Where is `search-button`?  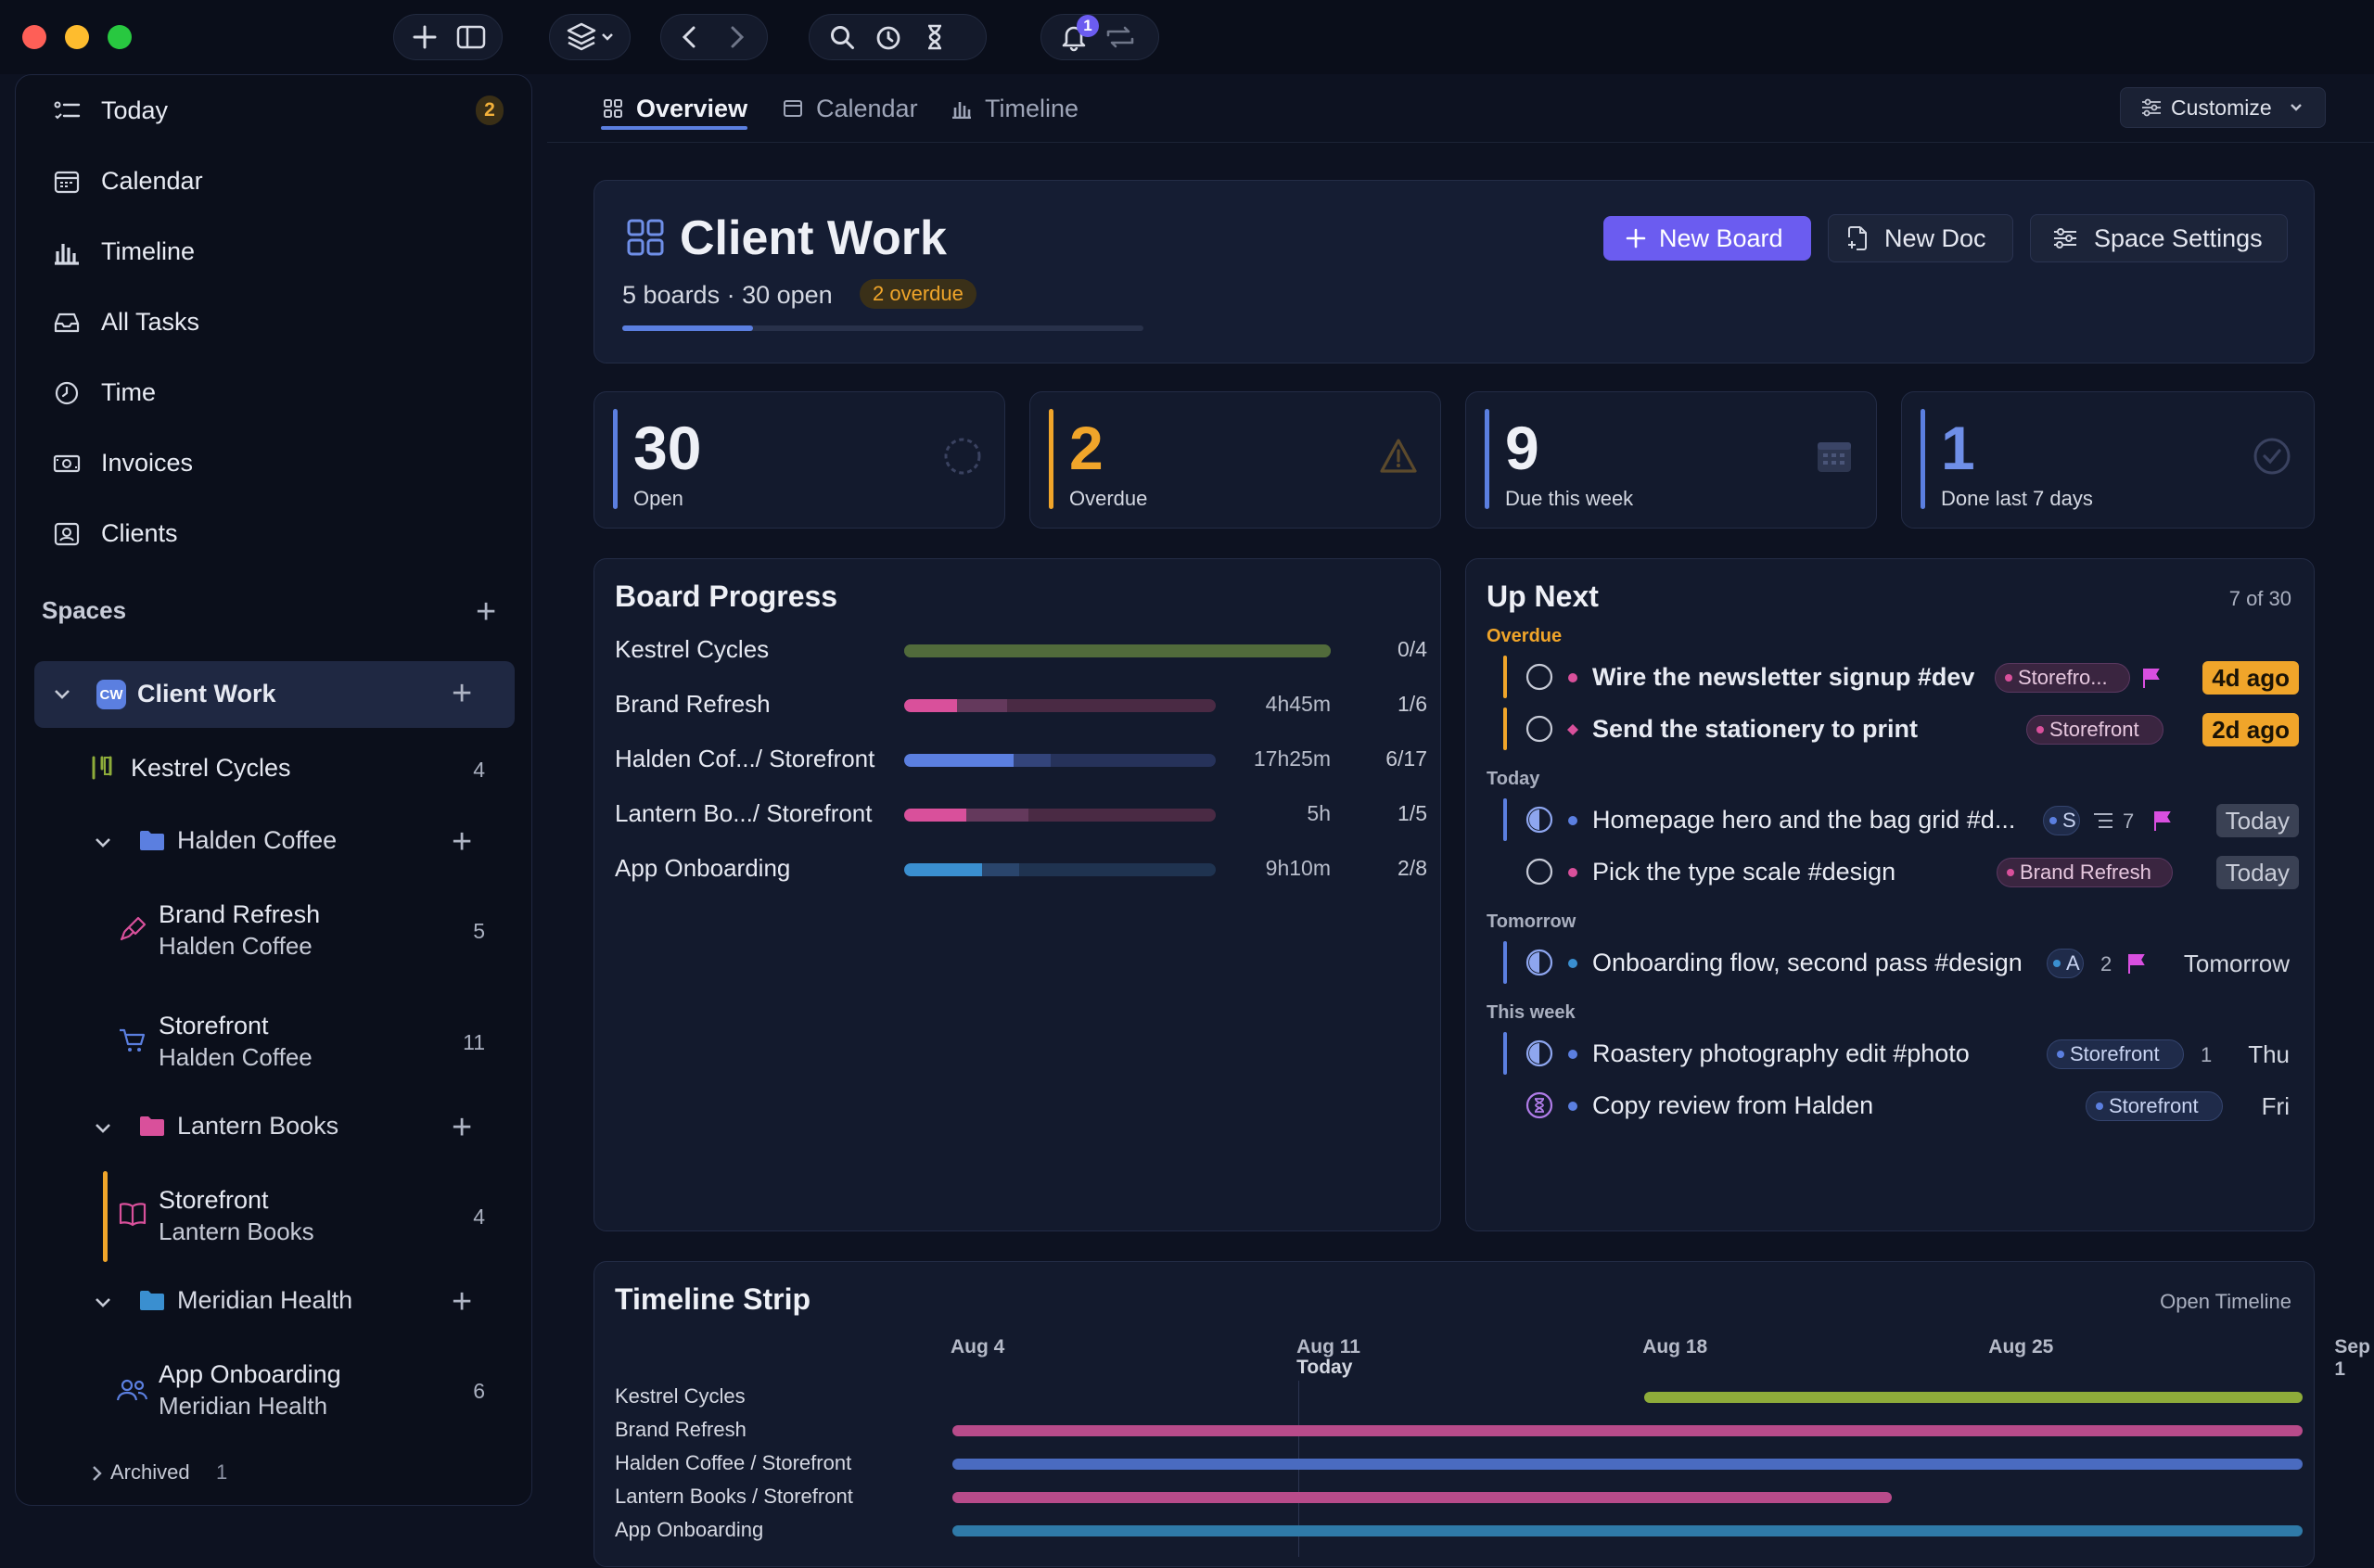
search-button is located at coordinates (842, 37).